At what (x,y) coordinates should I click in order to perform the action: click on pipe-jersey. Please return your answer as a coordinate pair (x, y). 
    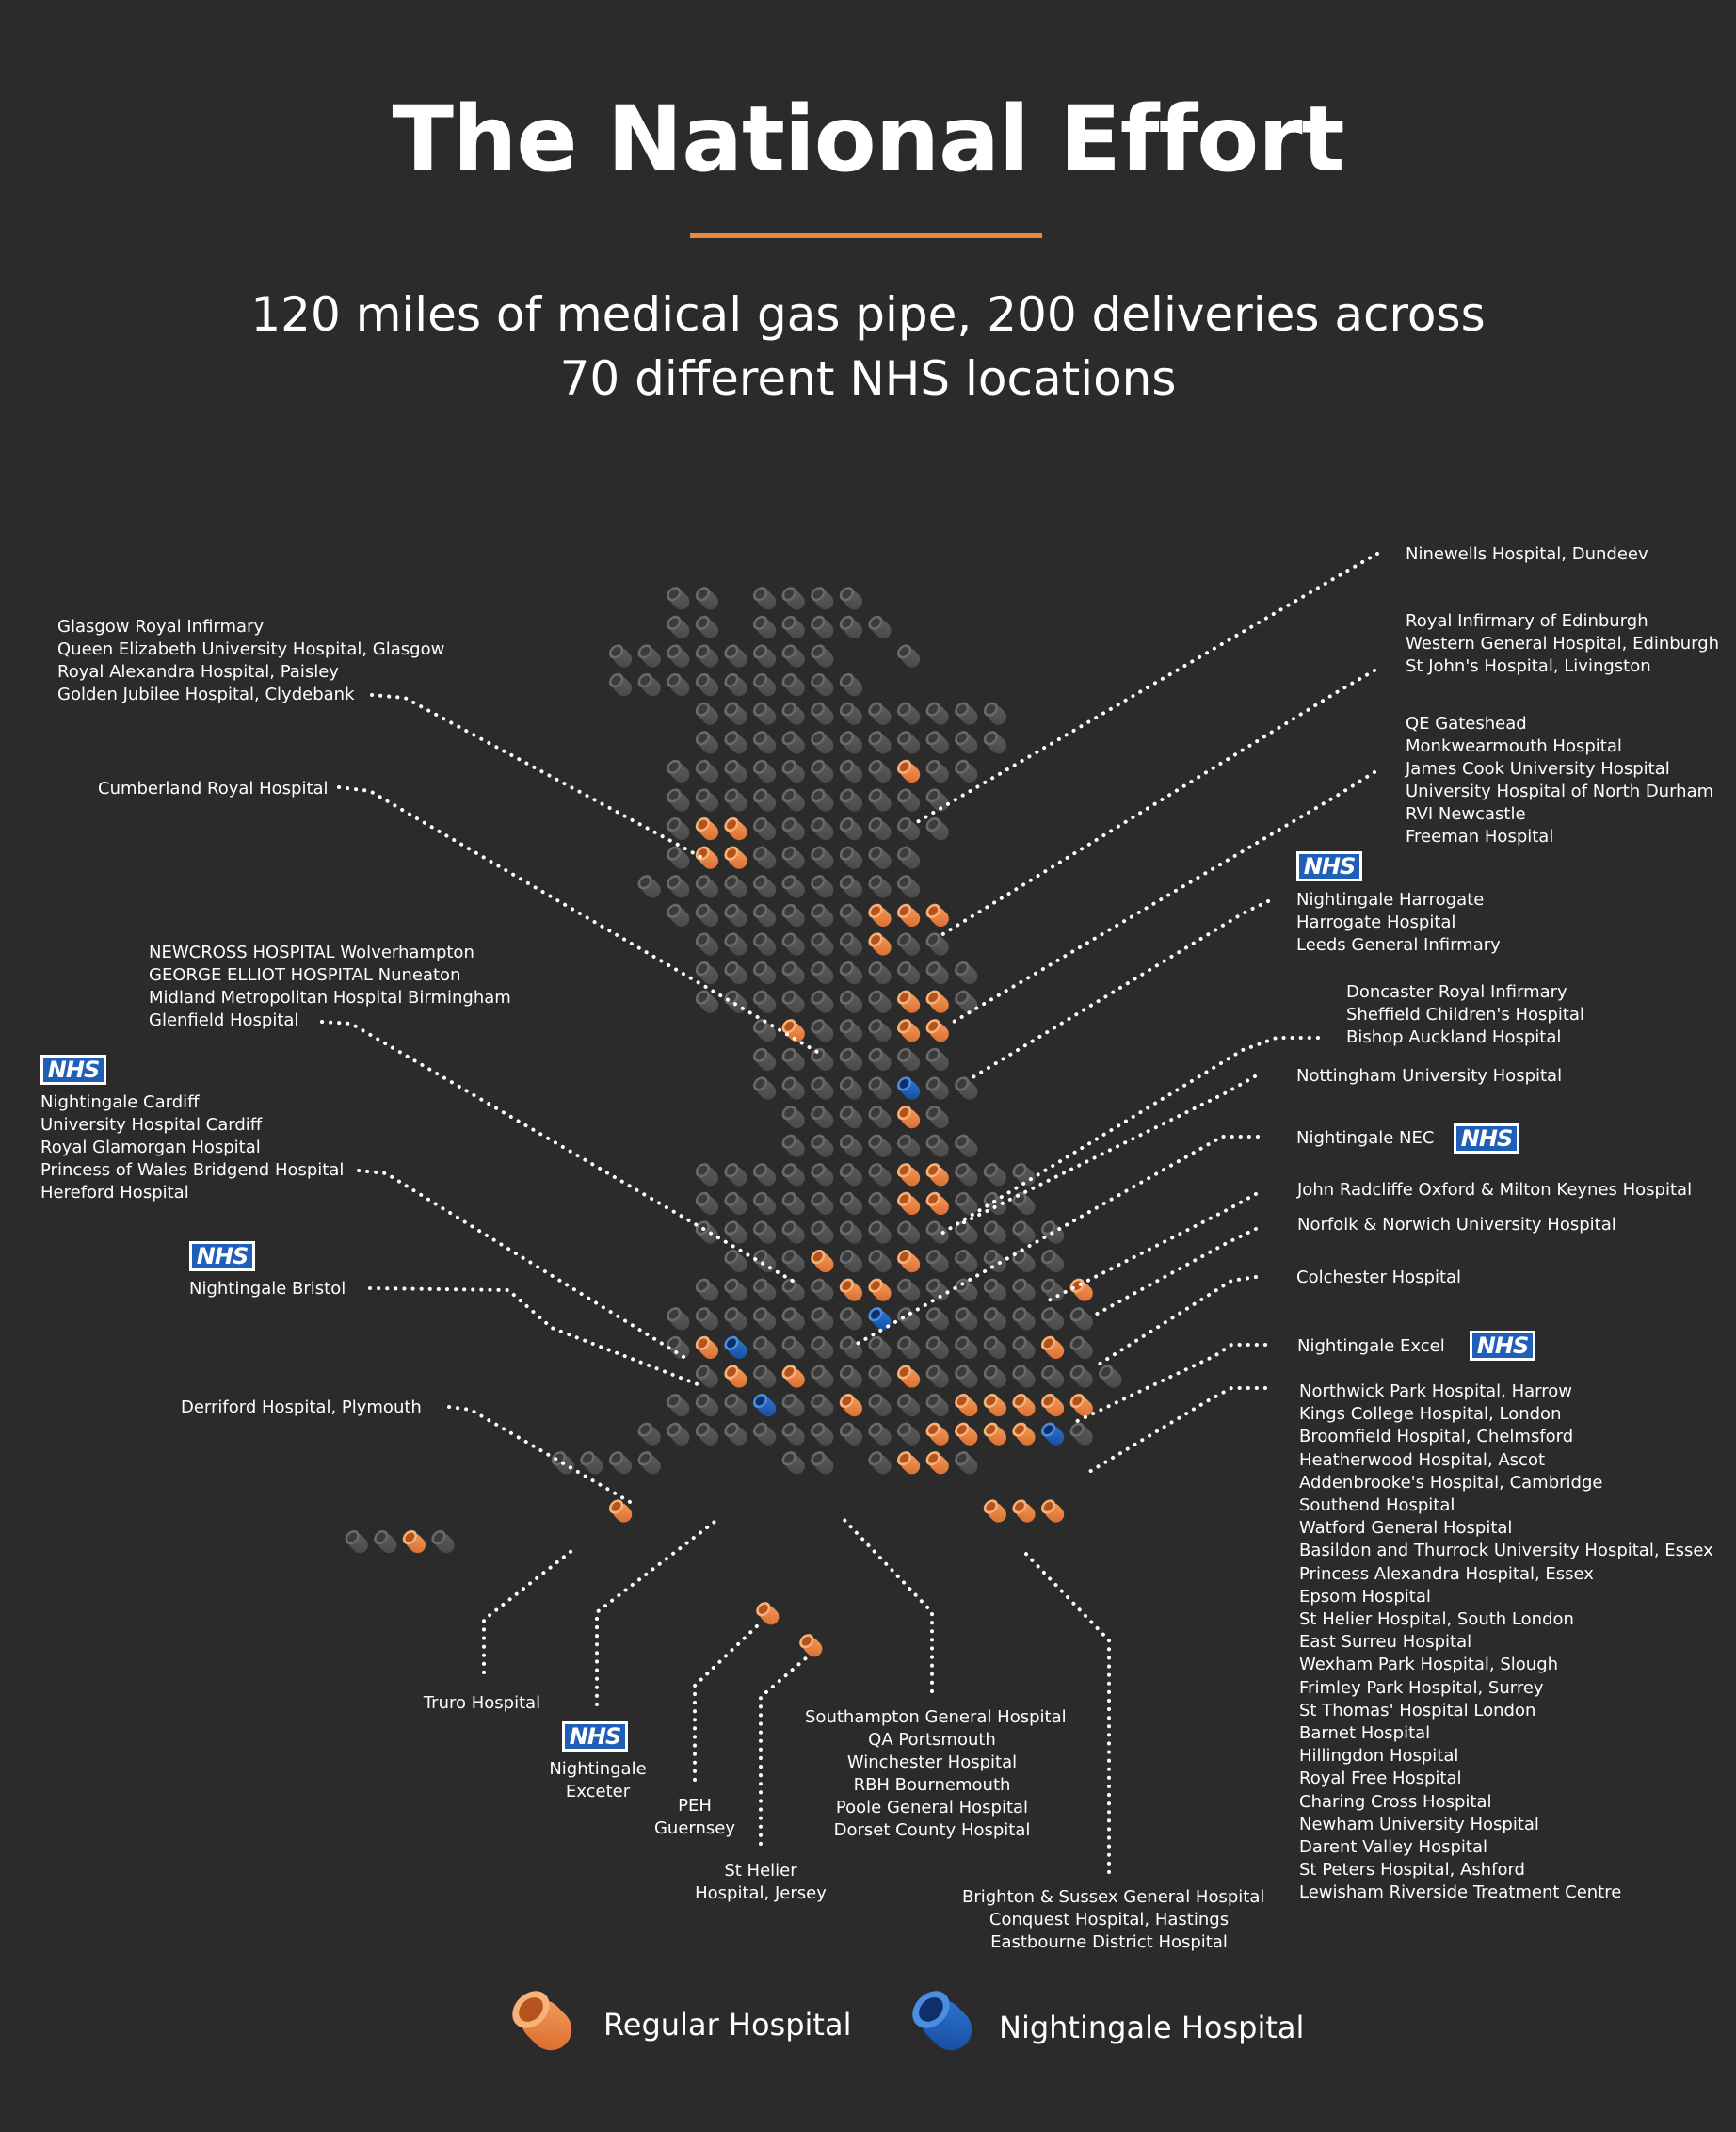
    Looking at the image, I should click on (811, 1645).